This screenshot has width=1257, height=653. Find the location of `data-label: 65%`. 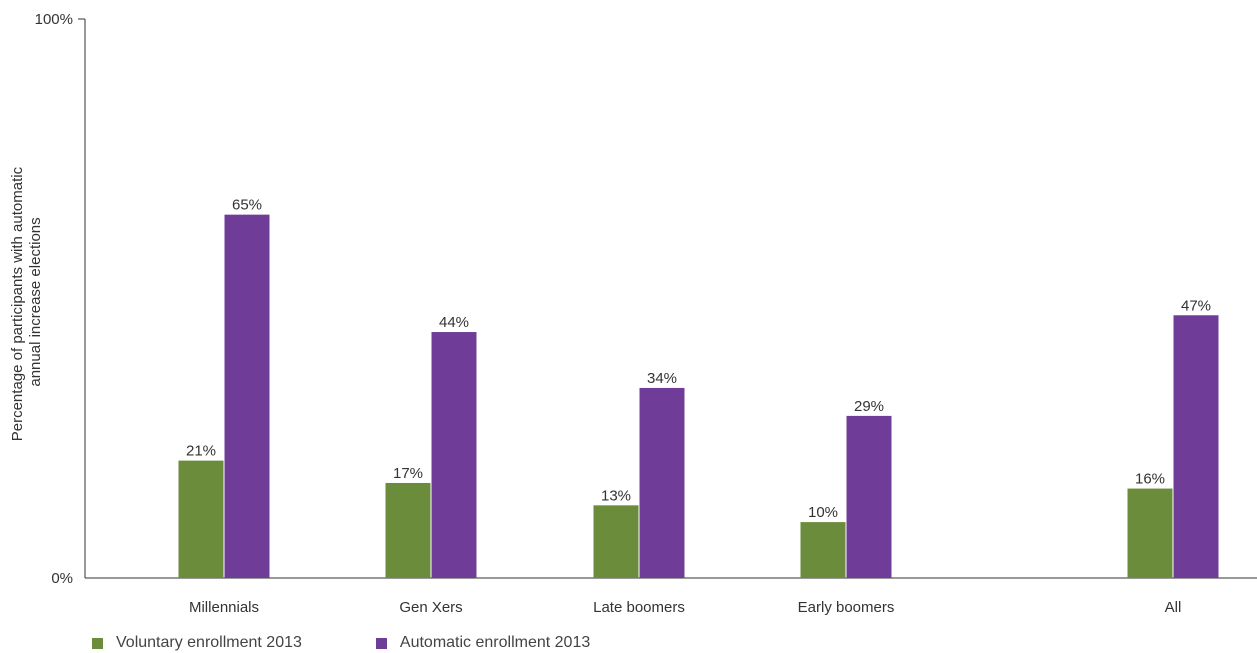

data-label: 65% is located at coordinates (247, 205).